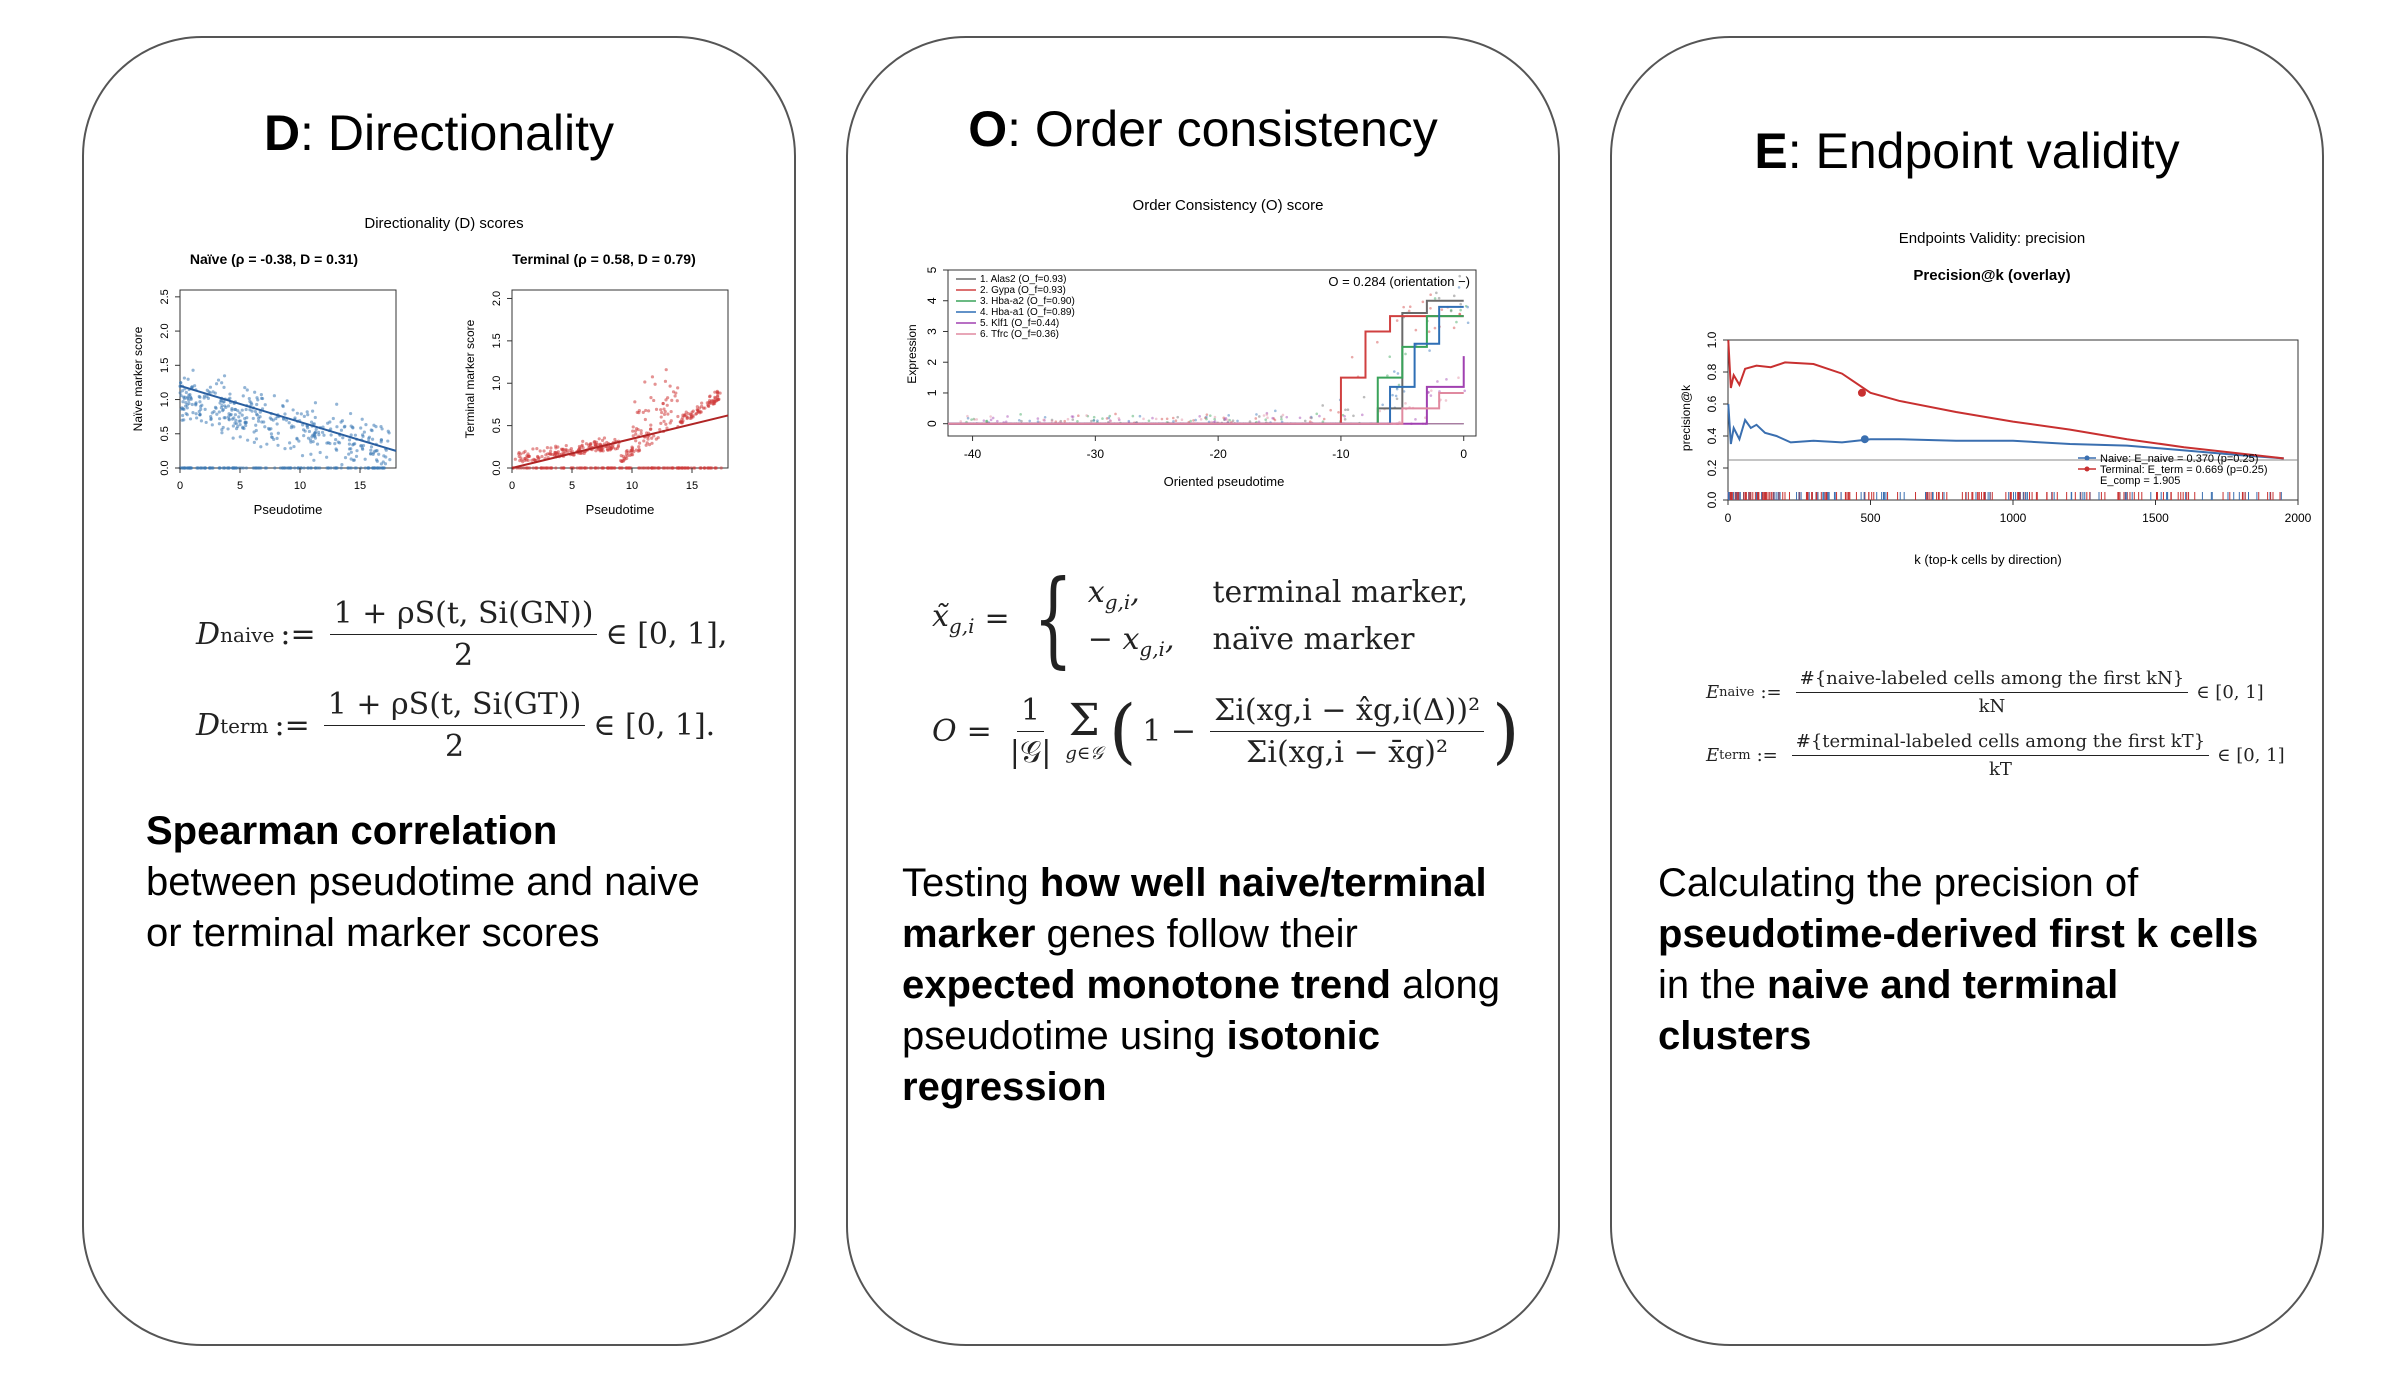 Image resolution: width=2392 pixels, height=1380 pixels. What do you see at coordinates (2179, 459) in the screenshot?
I see `legend-label: Naive: E_naive = 0.370 (p=0.25)` at bounding box center [2179, 459].